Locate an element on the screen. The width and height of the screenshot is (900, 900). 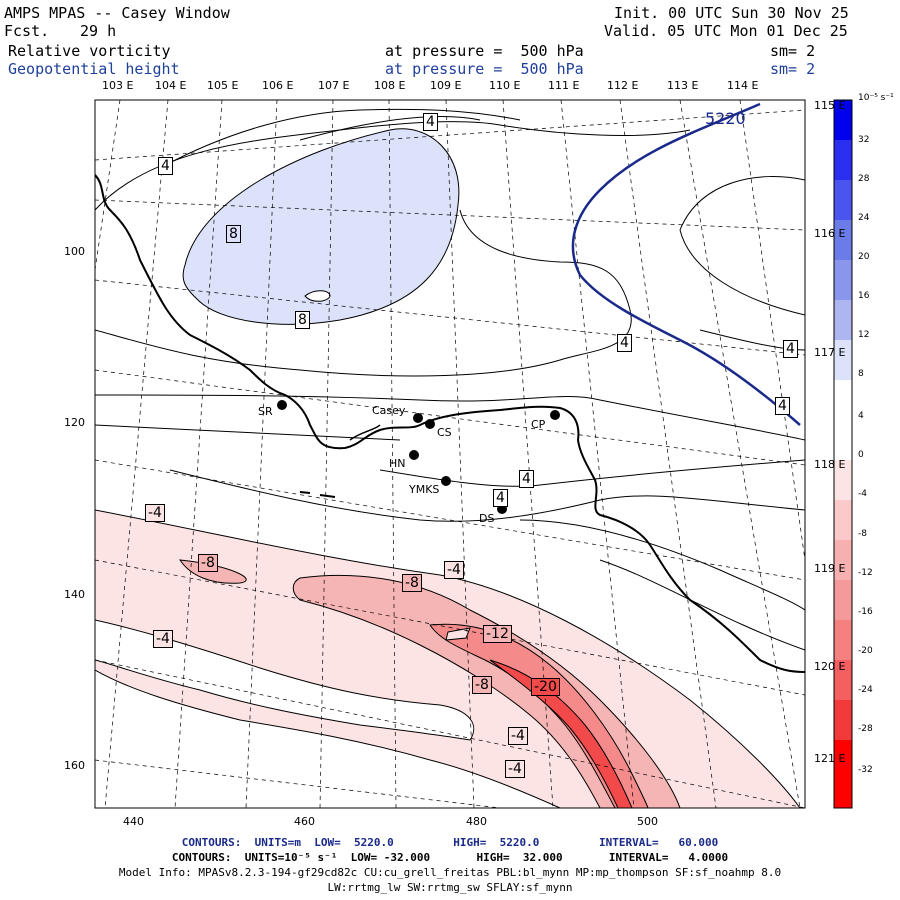
colorbar-label: 32 is located at coordinates (864, 140).